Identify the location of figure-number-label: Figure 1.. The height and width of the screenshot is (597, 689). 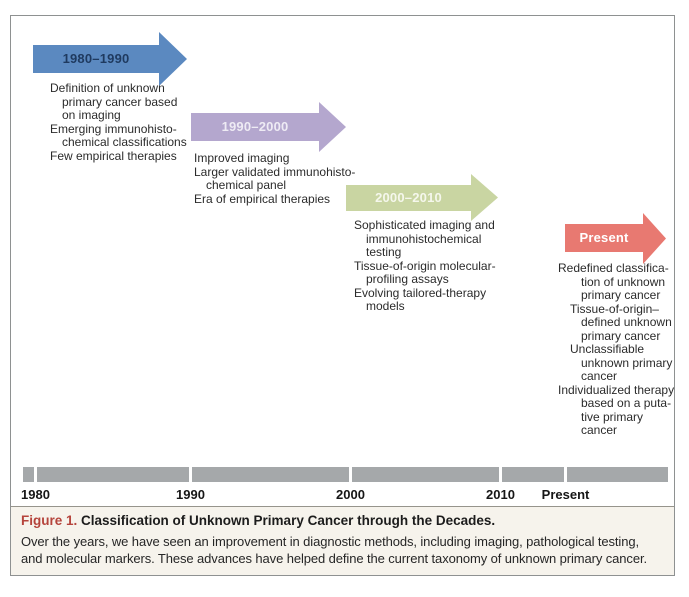
(49, 520).